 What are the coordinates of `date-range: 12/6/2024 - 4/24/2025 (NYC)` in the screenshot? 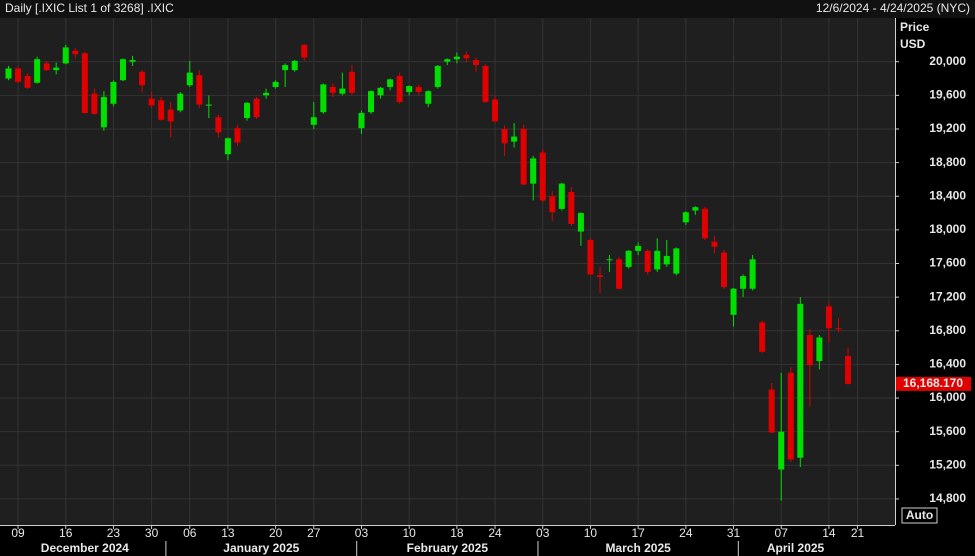 It's located at (893, 8).